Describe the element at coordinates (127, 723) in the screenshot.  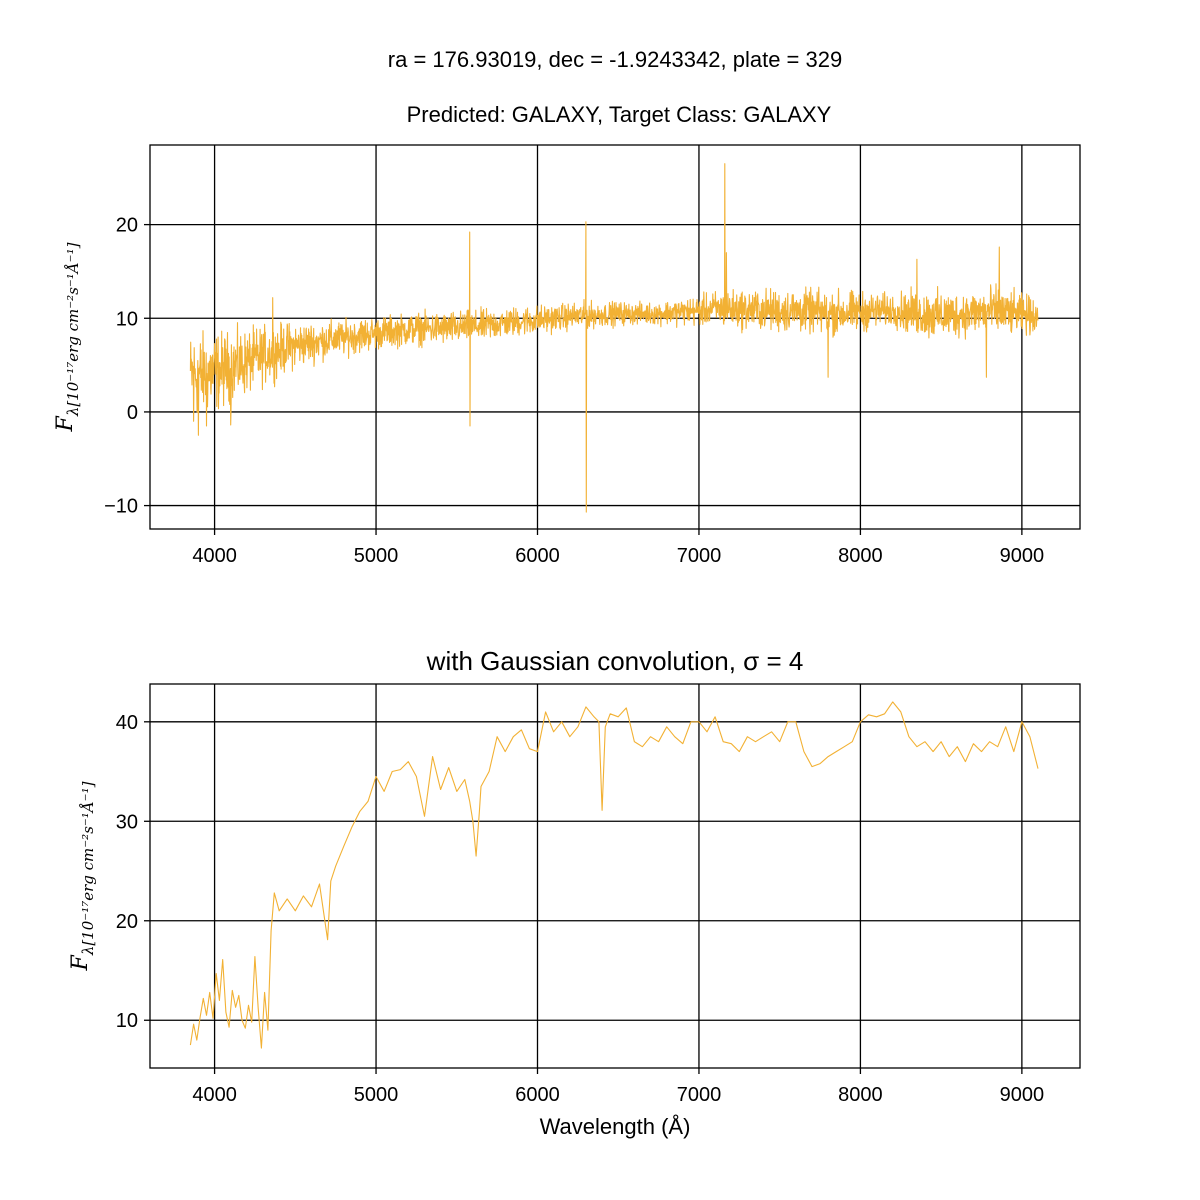
I see `smoothed-spectrum-ytick-label: 40` at that location.